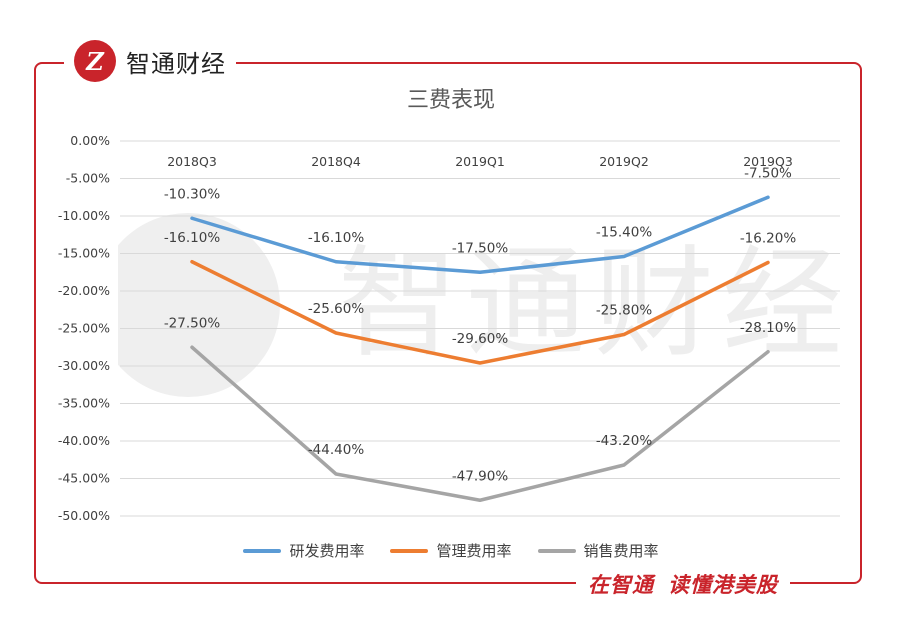 The width and height of the screenshot is (902, 641). What do you see at coordinates (95, 61) in the screenshot?
I see `brand-logo-icon: Z` at bounding box center [95, 61].